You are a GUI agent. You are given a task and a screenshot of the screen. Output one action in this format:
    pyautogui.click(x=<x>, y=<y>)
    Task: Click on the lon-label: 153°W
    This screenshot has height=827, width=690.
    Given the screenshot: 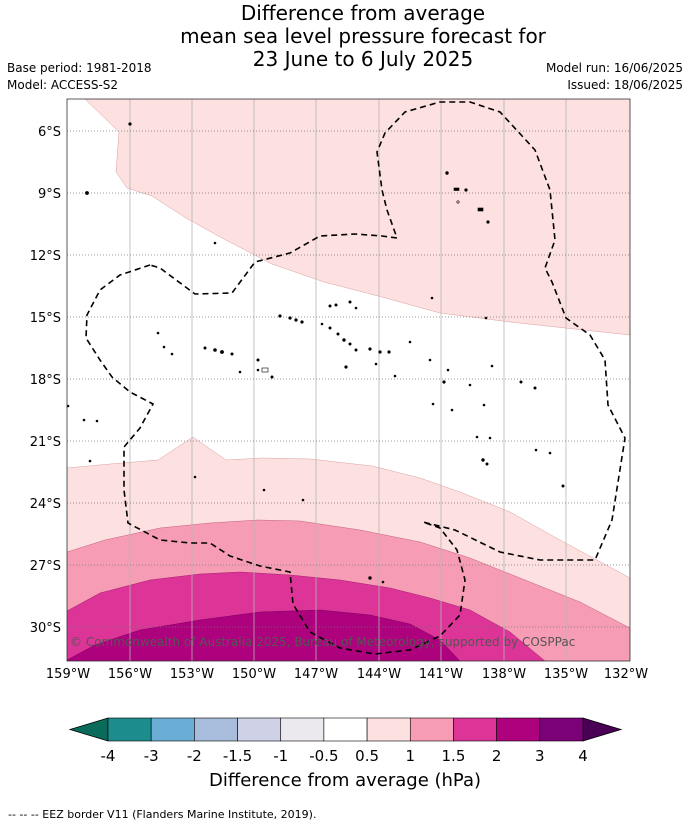 What is the action you would take?
    pyautogui.click(x=192, y=674)
    